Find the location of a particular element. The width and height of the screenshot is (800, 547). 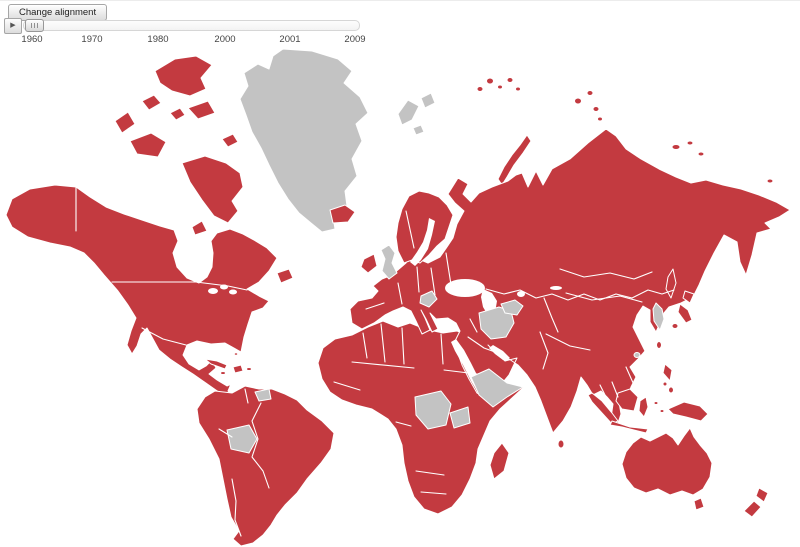

region-sri-lanka is located at coordinates (561, 444).